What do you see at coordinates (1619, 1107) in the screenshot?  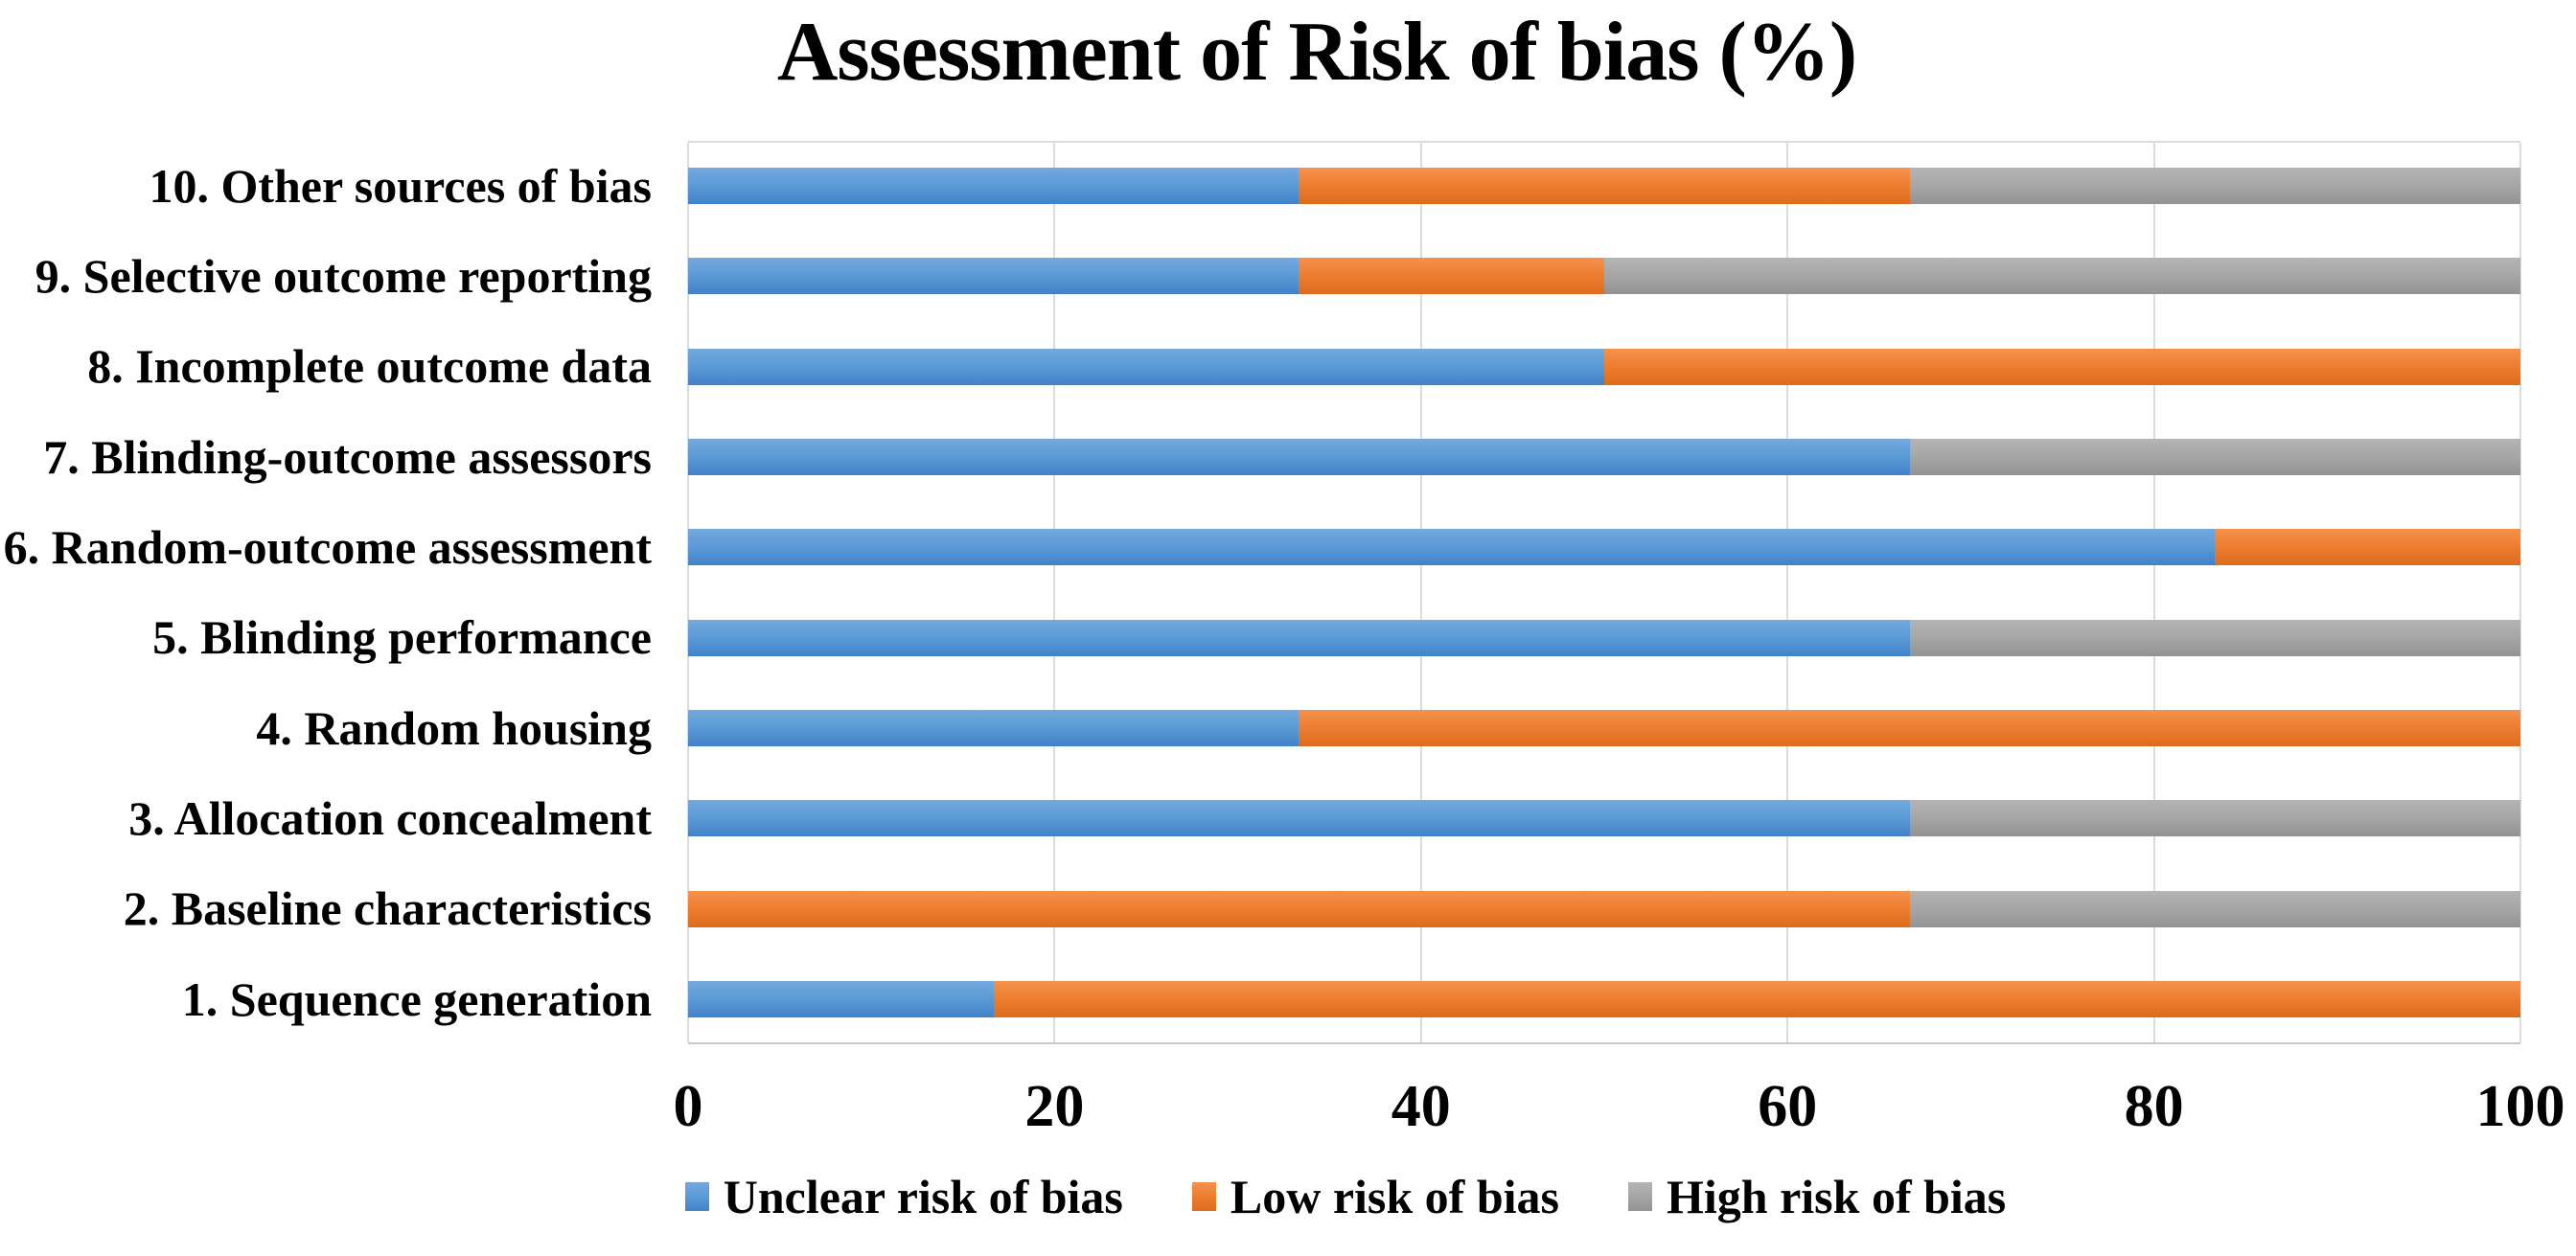 I see `x-axis-ticks: 0 20 40 60 80 100` at bounding box center [1619, 1107].